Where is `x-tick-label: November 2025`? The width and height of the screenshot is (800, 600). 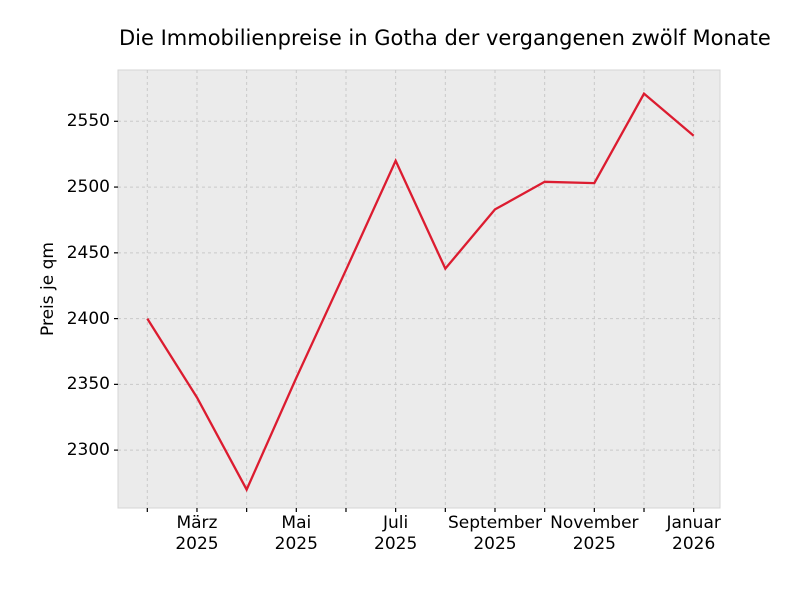 x-tick-label: November 2025 is located at coordinates (594, 534).